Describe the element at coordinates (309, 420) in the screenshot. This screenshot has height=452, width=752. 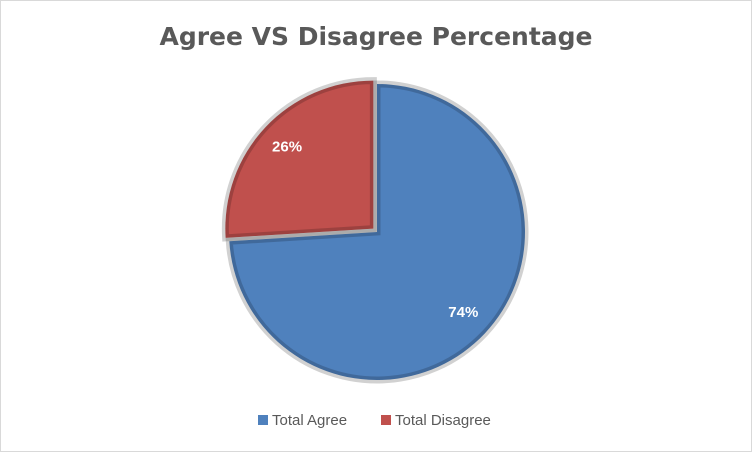
I see `legend-label: Total Agree` at that location.